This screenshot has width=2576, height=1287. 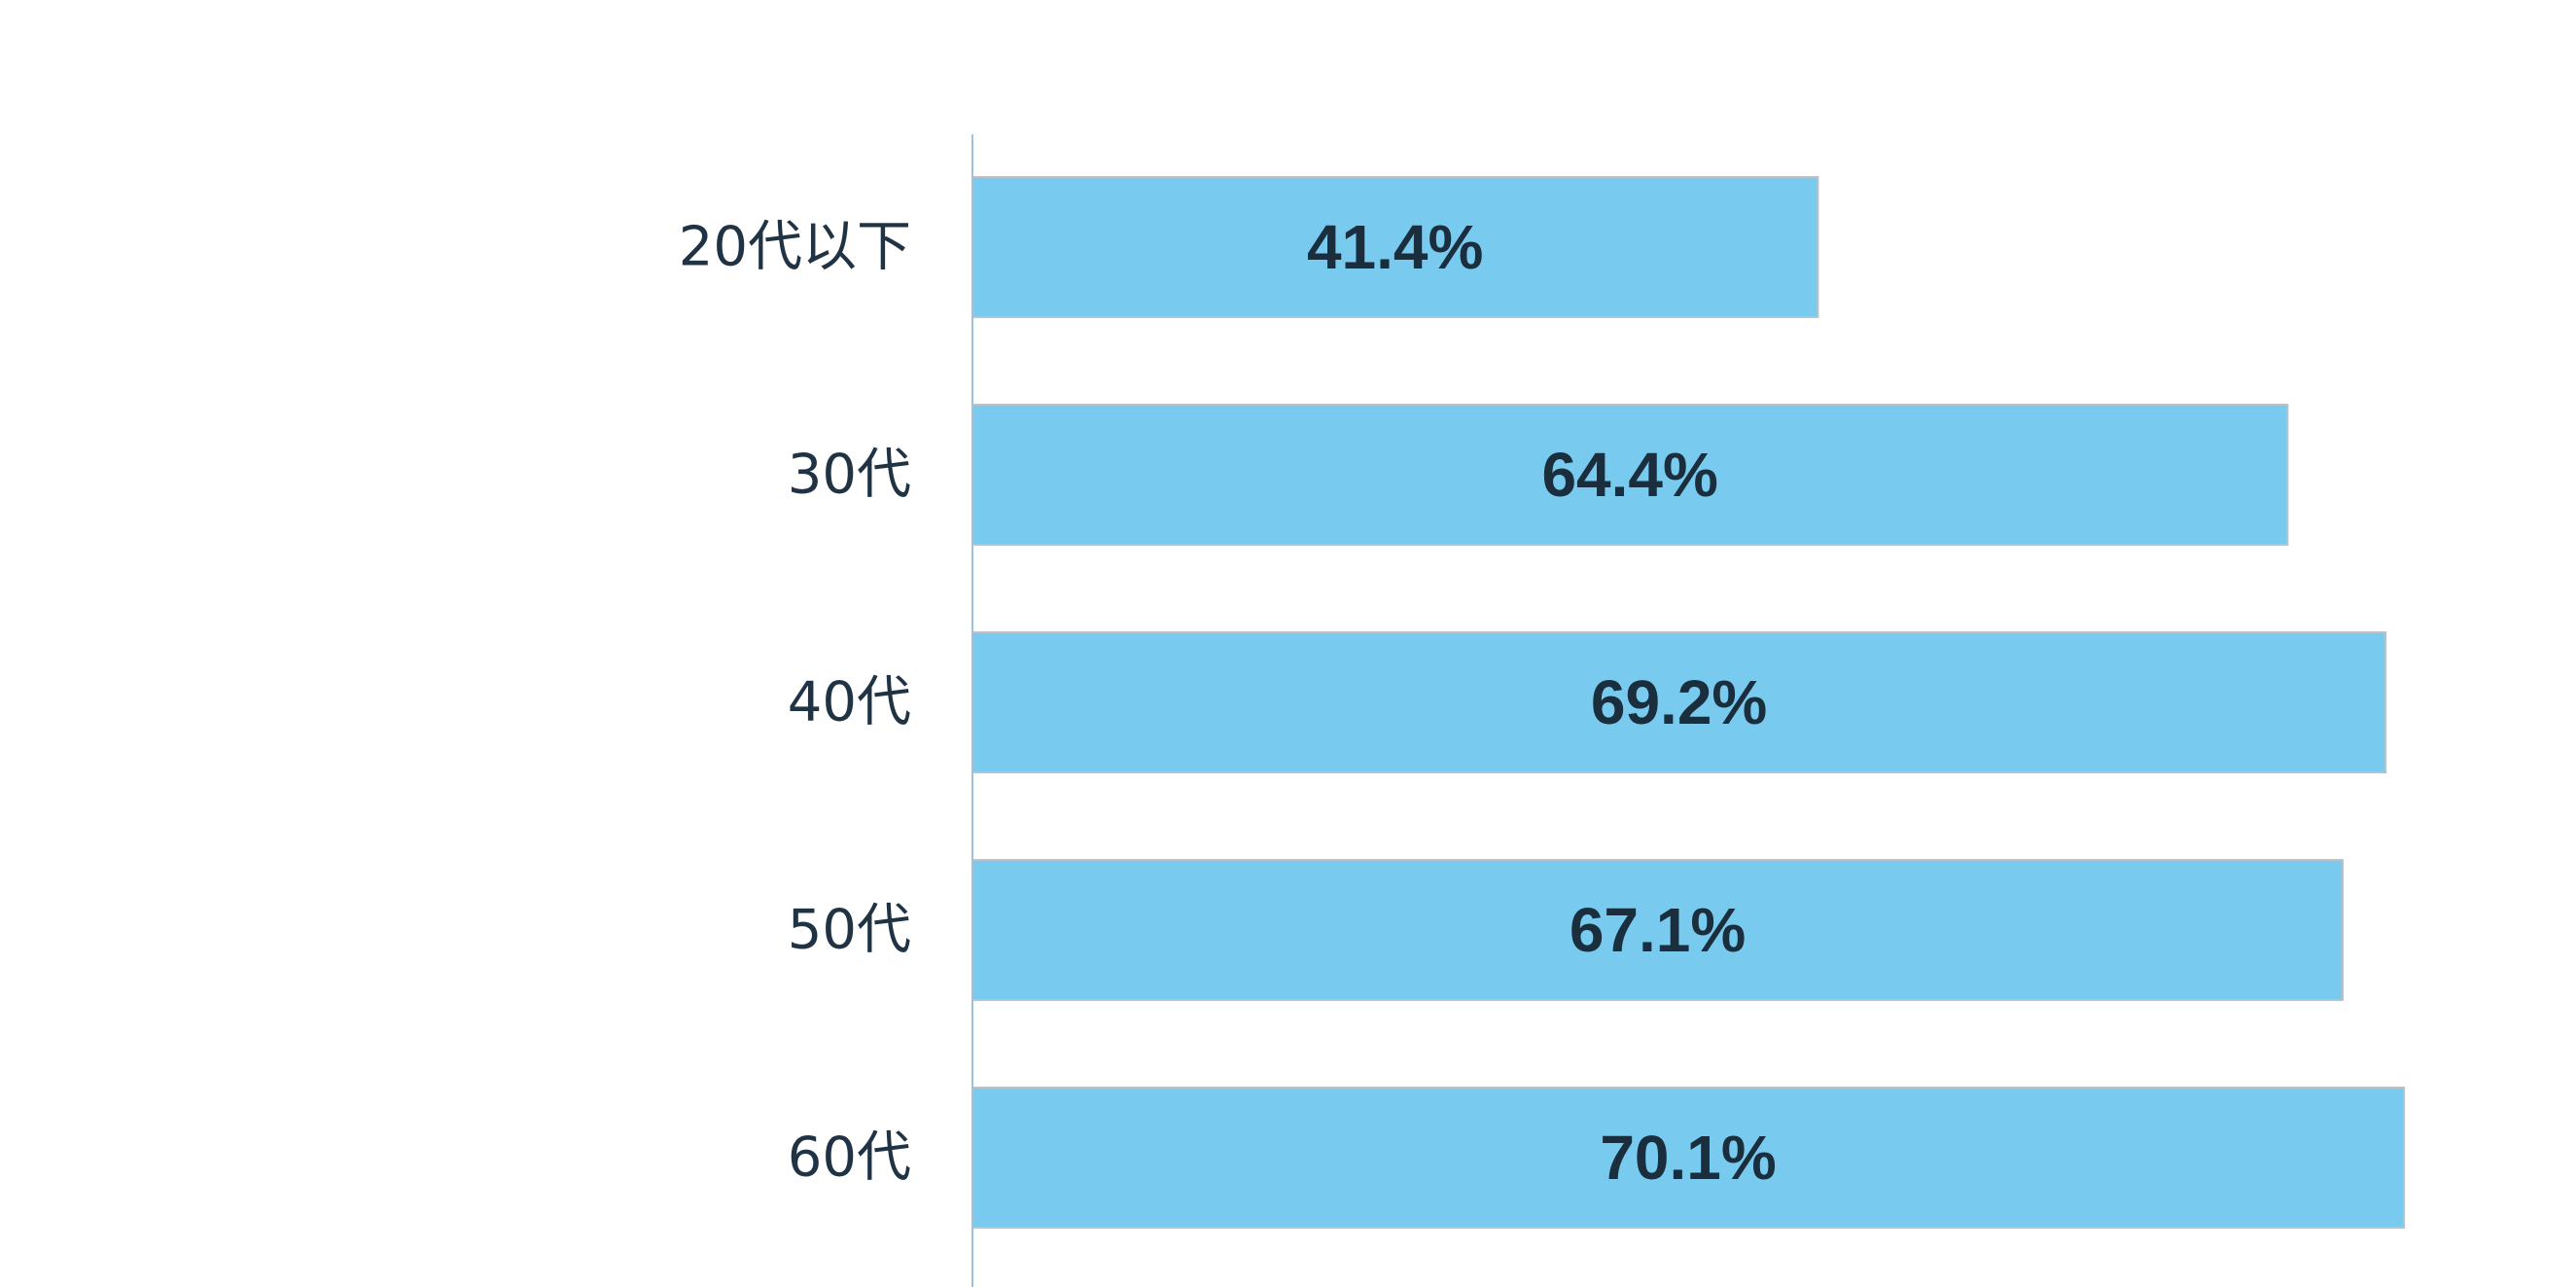 I want to click on bar-value-label-4: 67.1%, so click(x=1658, y=930).